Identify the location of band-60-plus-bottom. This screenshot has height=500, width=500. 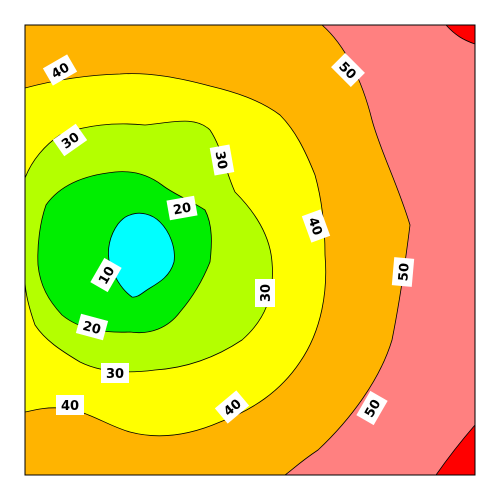
(455, 449).